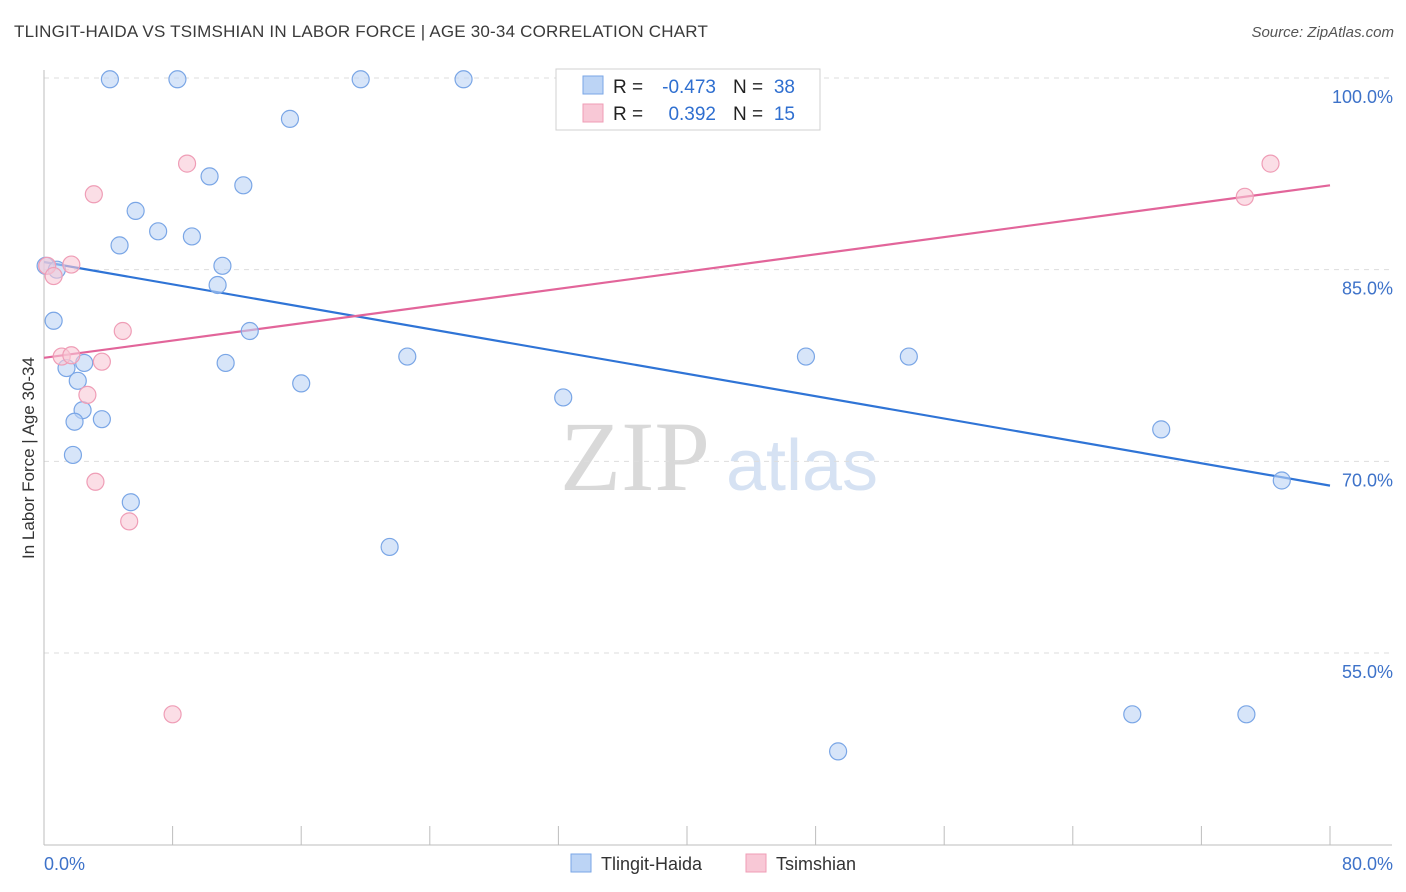 The height and width of the screenshot is (892, 1406). Describe the element at coordinates (593, 113) in the screenshot. I see `legend-swatch-tsimshian` at that location.